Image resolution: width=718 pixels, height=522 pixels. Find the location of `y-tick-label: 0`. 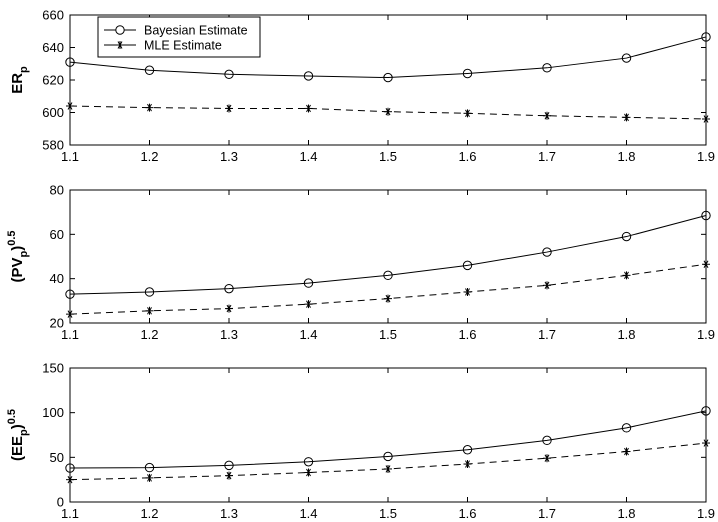

y-tick-label: 0 is located at coordinates (60, 502).